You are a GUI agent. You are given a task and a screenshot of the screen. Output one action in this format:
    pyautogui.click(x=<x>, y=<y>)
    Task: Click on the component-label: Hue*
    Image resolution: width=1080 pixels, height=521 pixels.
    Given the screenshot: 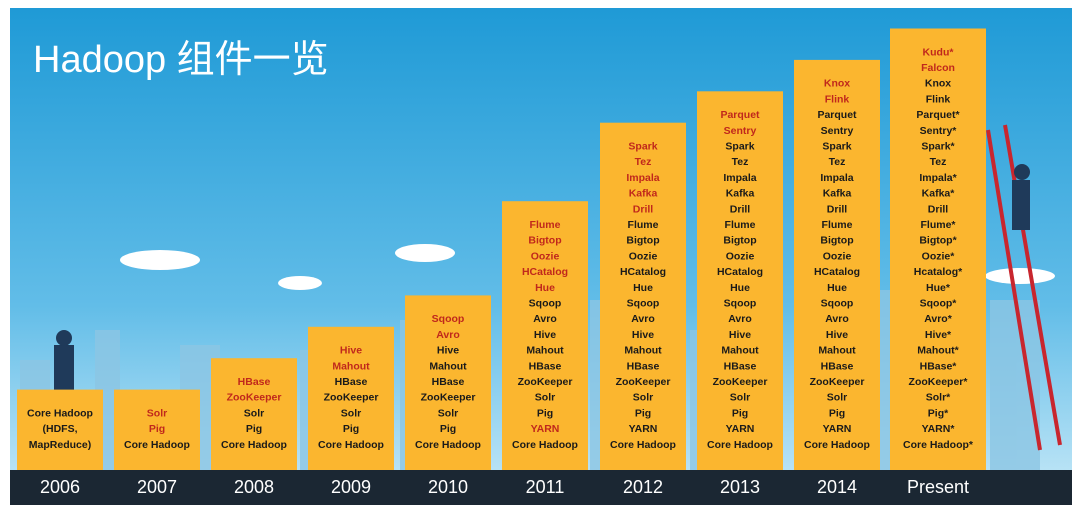 What is the action you would take?
    pyautogui.click(x=938, y=288)
    